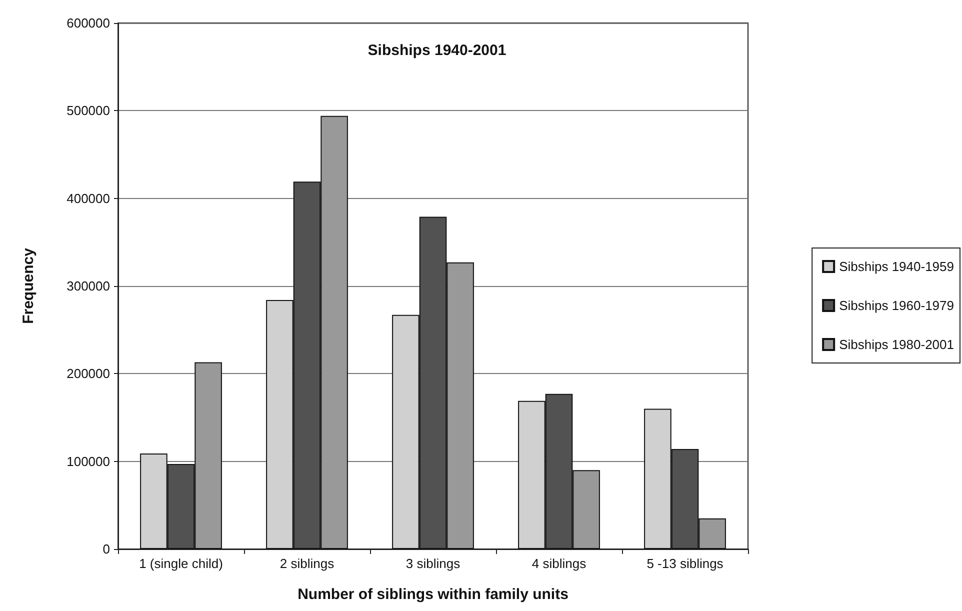 The width and height of the screenshot is (962, 611). What do you see at coordinates (307, 563) in the screenshot?
I see `x-tick-label: 2 siblings` at bounding box center [307, 563].